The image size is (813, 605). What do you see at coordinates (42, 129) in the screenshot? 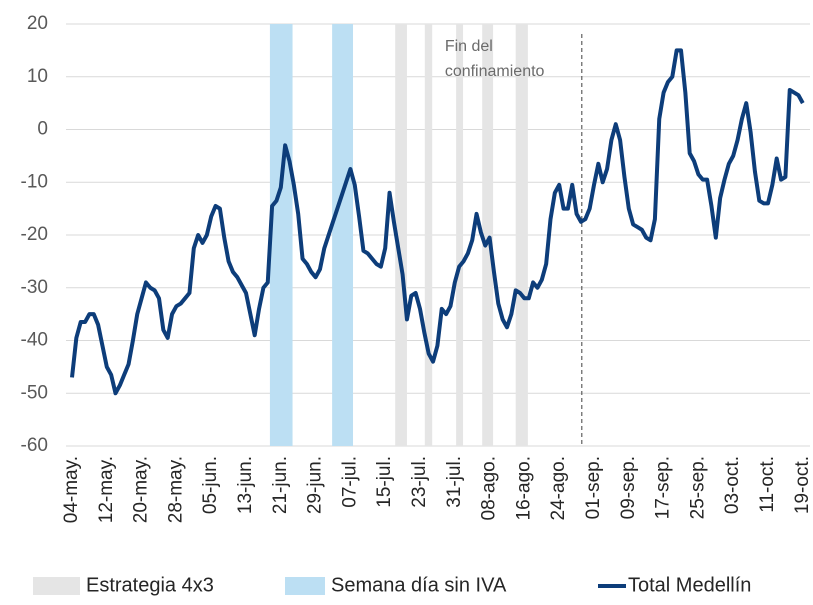
I see `y-tick-label: 0` at bounding box center [42, 129].